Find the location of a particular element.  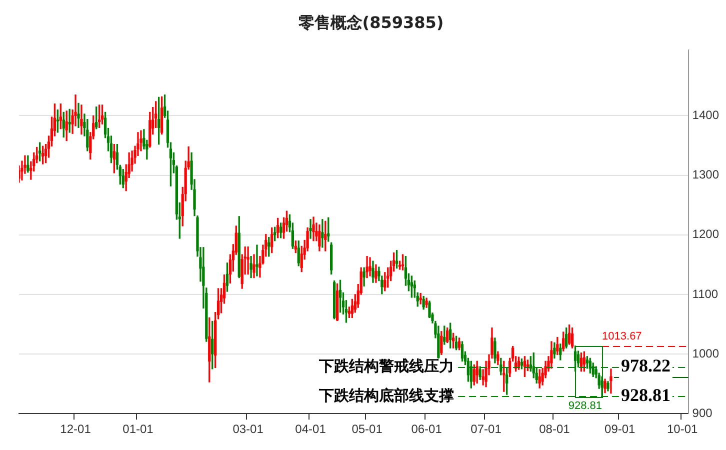

x-tick-label: 07-01 is located at coordinates (486, 429).